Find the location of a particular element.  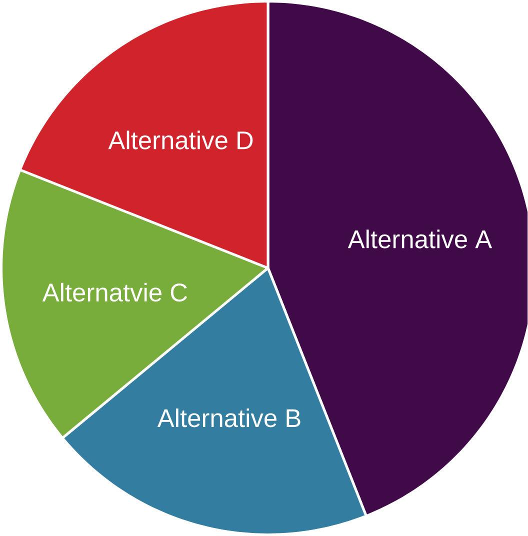

slice-label: Alternatvie C is located at coordinates (115, 292).